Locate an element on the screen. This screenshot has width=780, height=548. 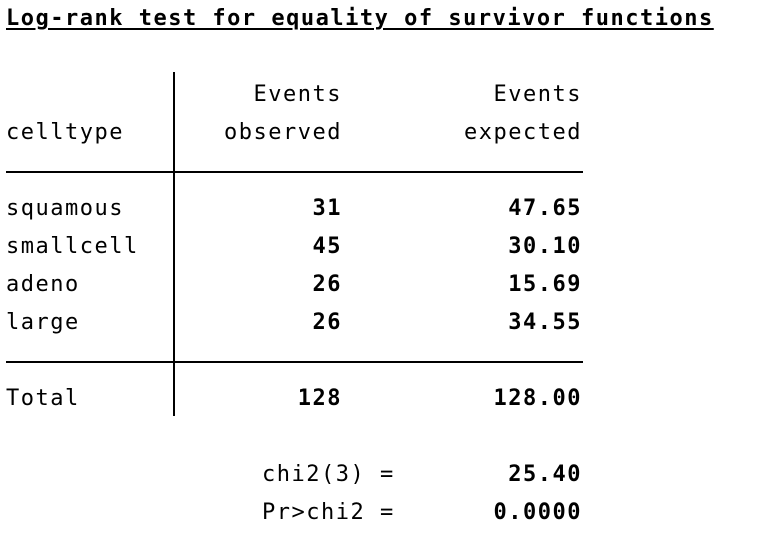
total-expected-cell: 128.00 is located at coordinates (537, 398).